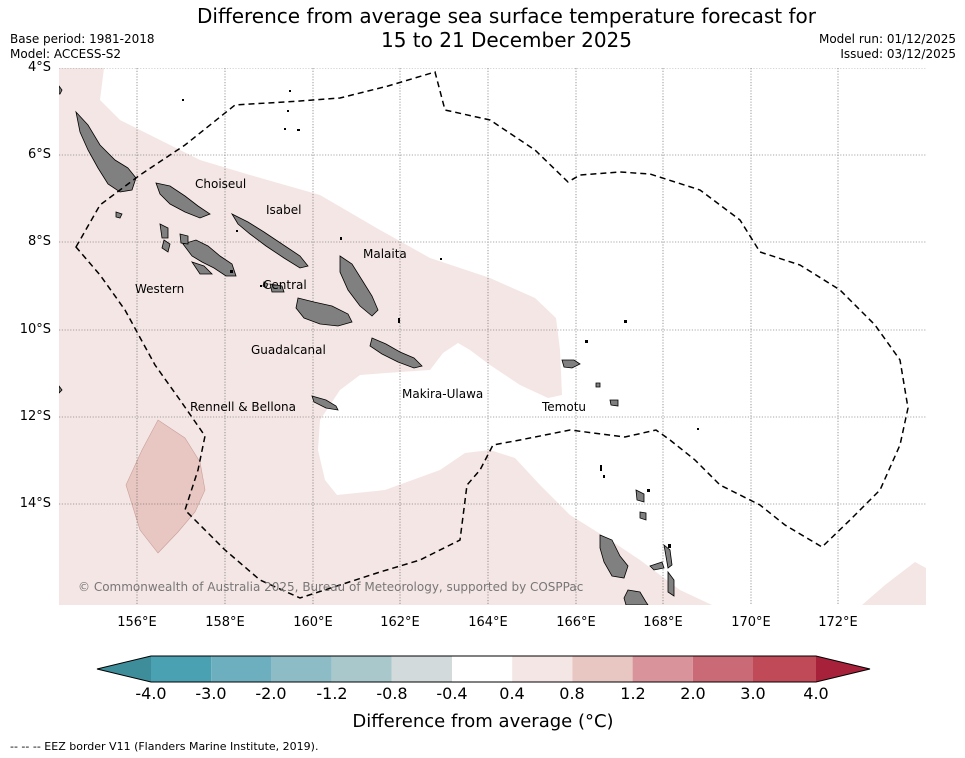 Image resolution: width=965 pixels, height=758 pixels. I want to click on island-new-georgia, so click(209, 258).